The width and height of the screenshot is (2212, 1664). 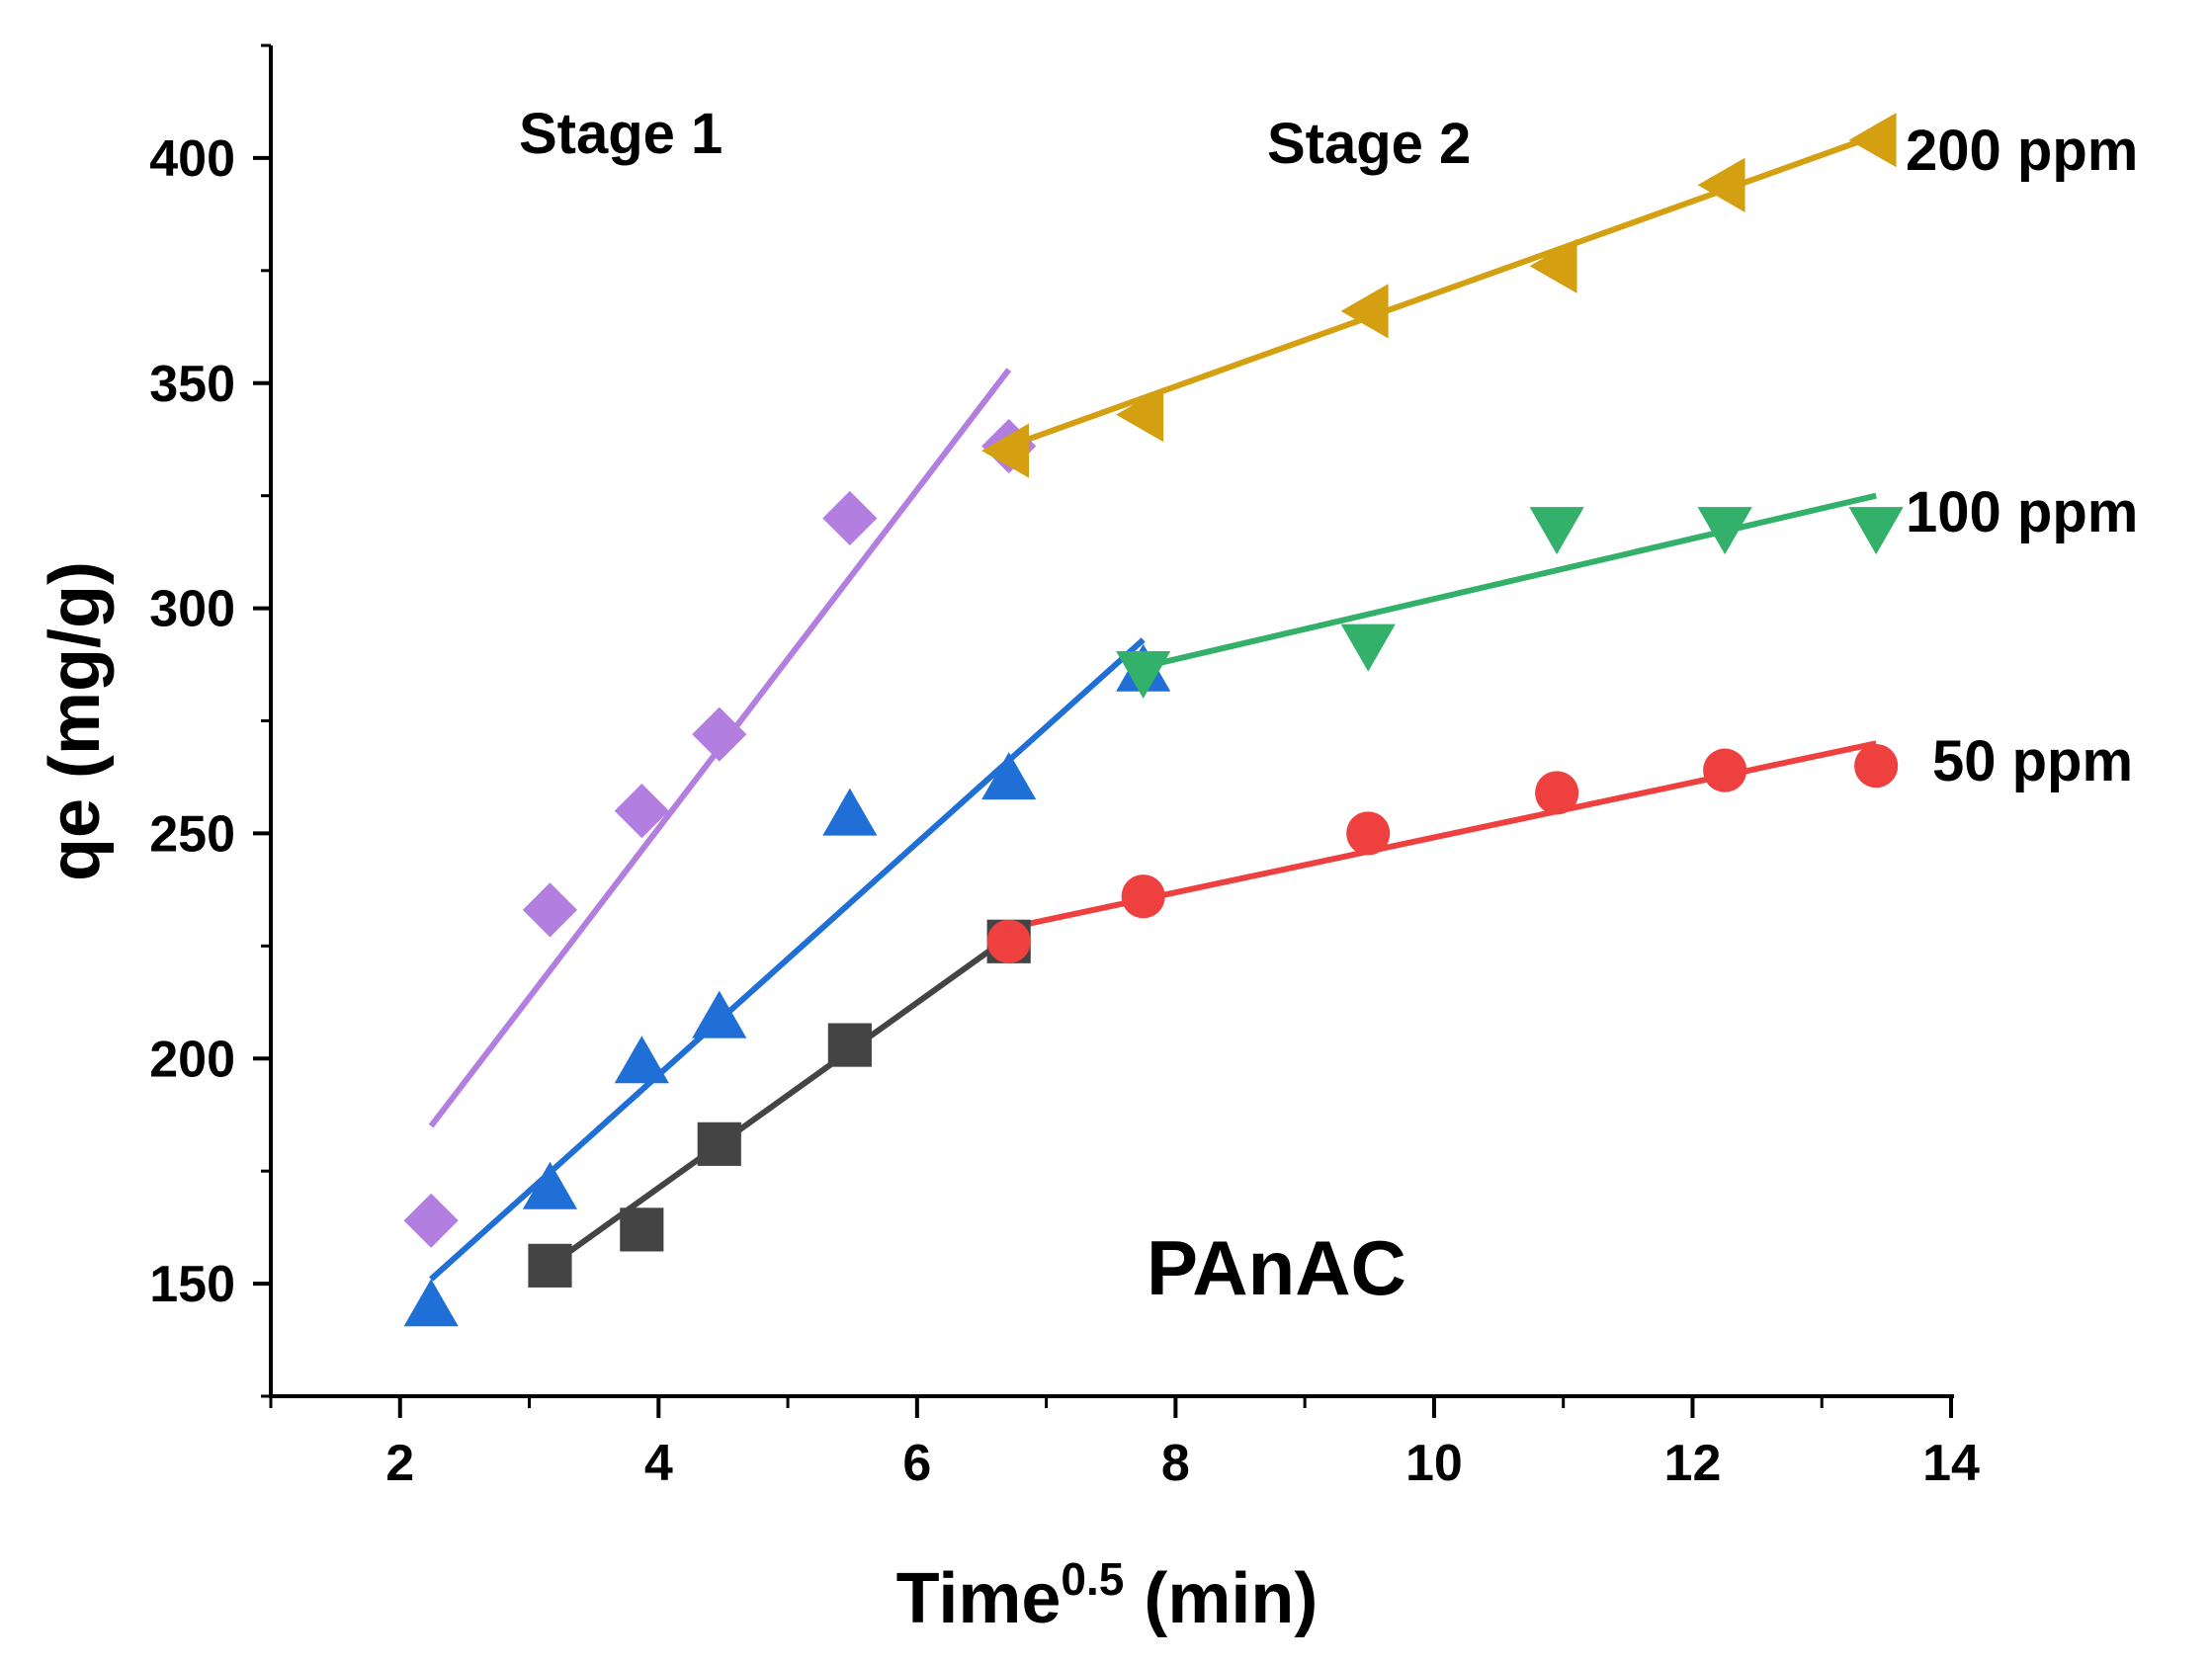 I want to click on stage-1-label: Stage 1, so click(x=621, y=134).